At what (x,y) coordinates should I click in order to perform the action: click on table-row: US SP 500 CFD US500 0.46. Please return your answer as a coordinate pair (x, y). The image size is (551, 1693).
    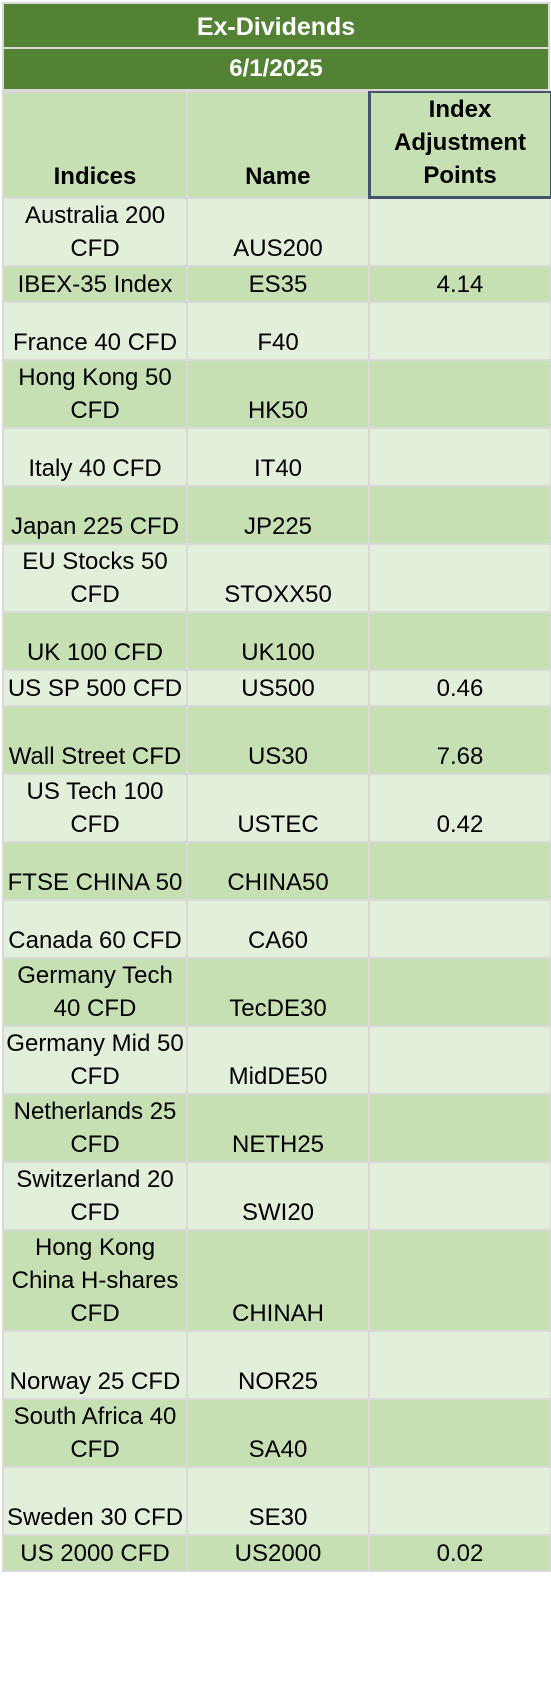
    Looking at the image, I should click on (276, 687).